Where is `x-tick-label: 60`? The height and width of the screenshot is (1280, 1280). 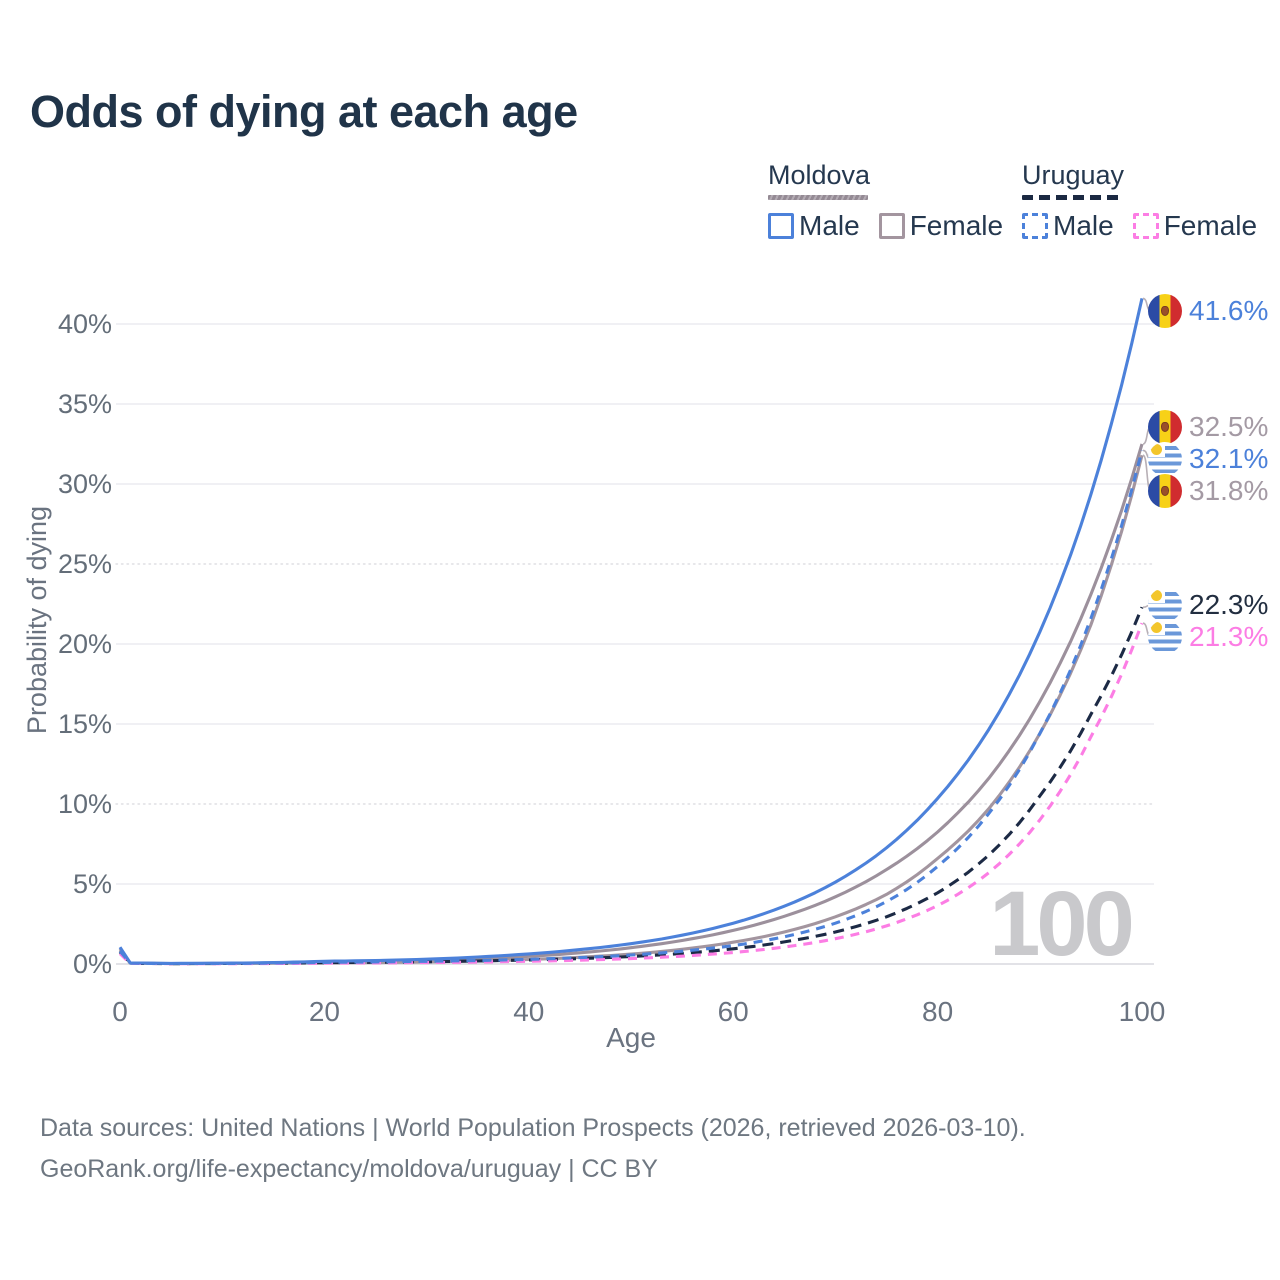
x-tick-label: 60 is located at coordinates (733, 1011).